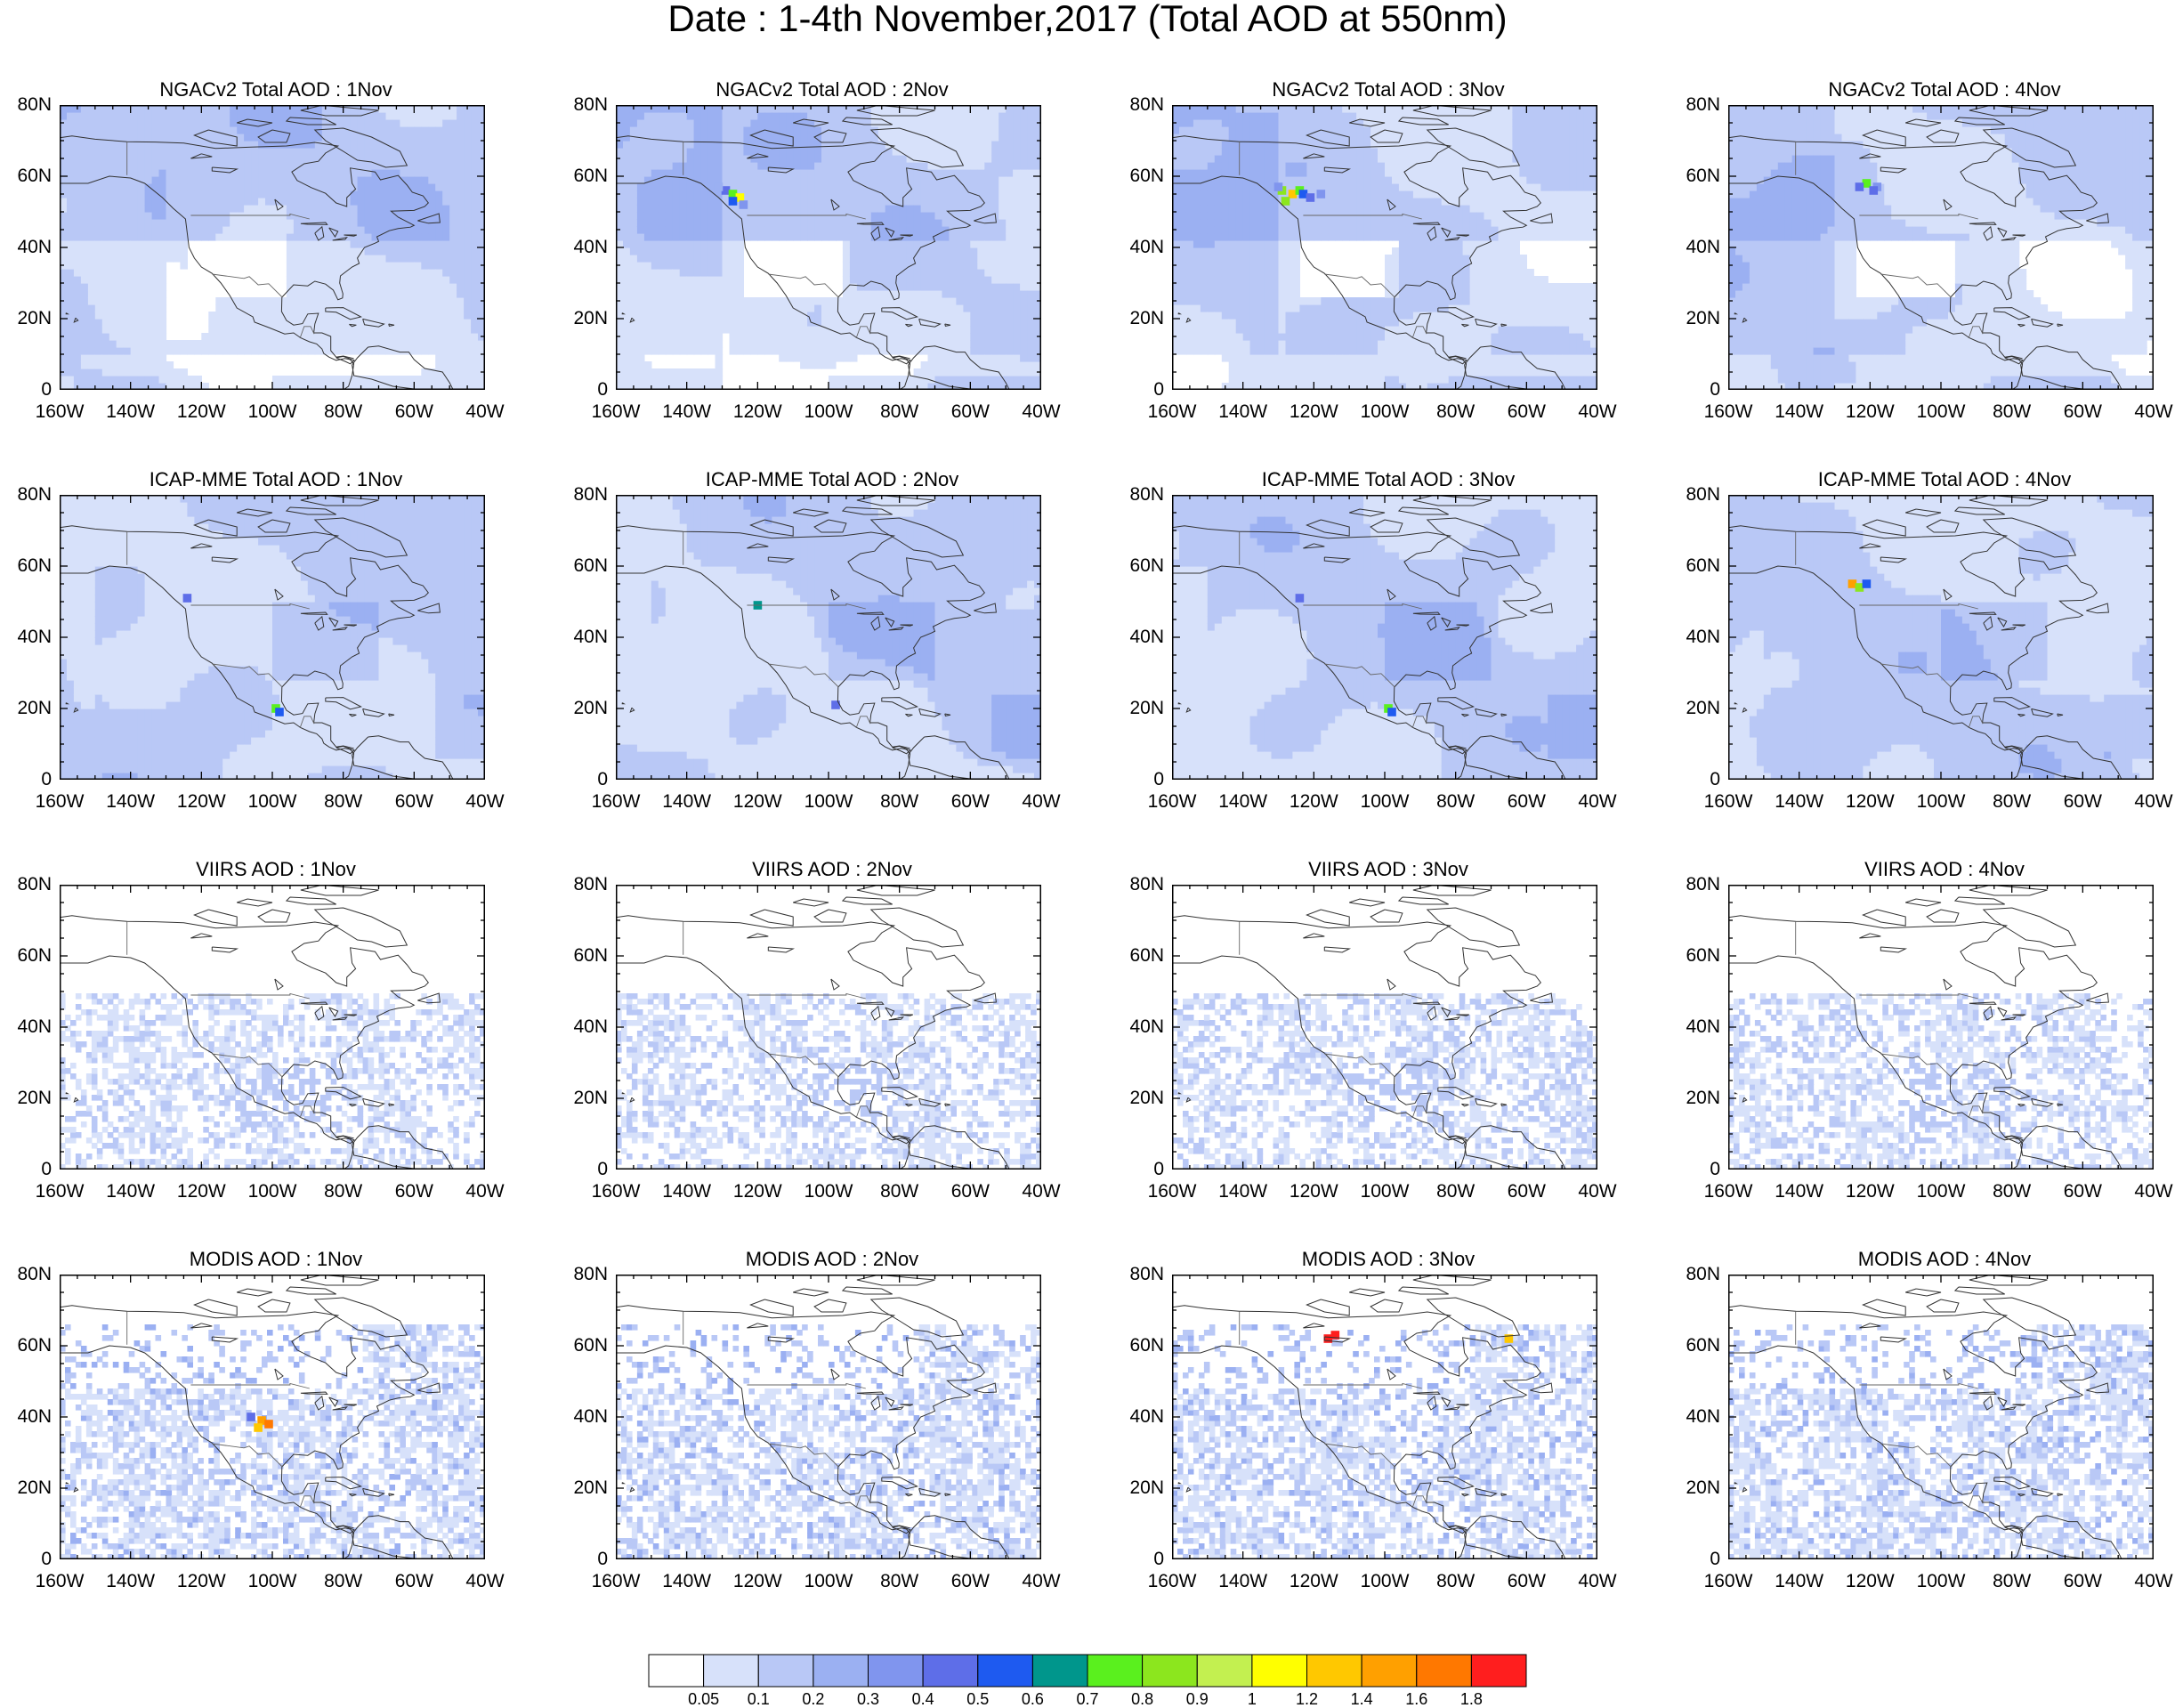  Describe the element at coordinates (1388, 870) in the screenshot. I see `panel-title: VIIRS AOD : 3Nov` at that location.